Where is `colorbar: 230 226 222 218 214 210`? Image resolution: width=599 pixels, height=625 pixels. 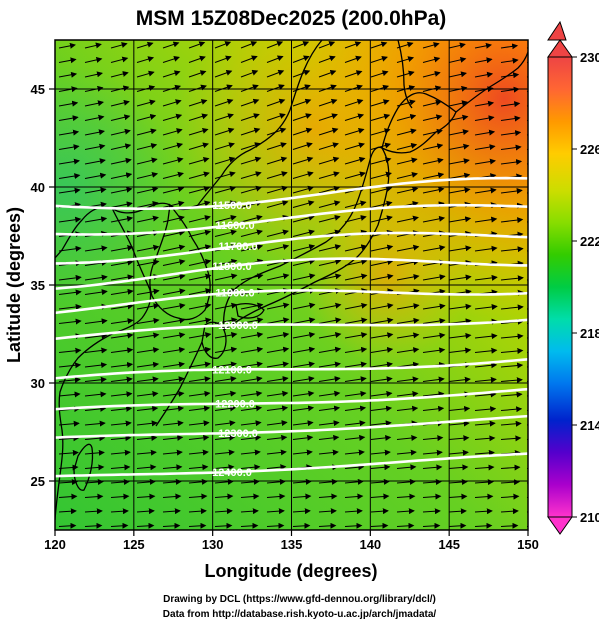 colorbar: 230 226 222 218 214 210 is located at coordinates (573, 277).